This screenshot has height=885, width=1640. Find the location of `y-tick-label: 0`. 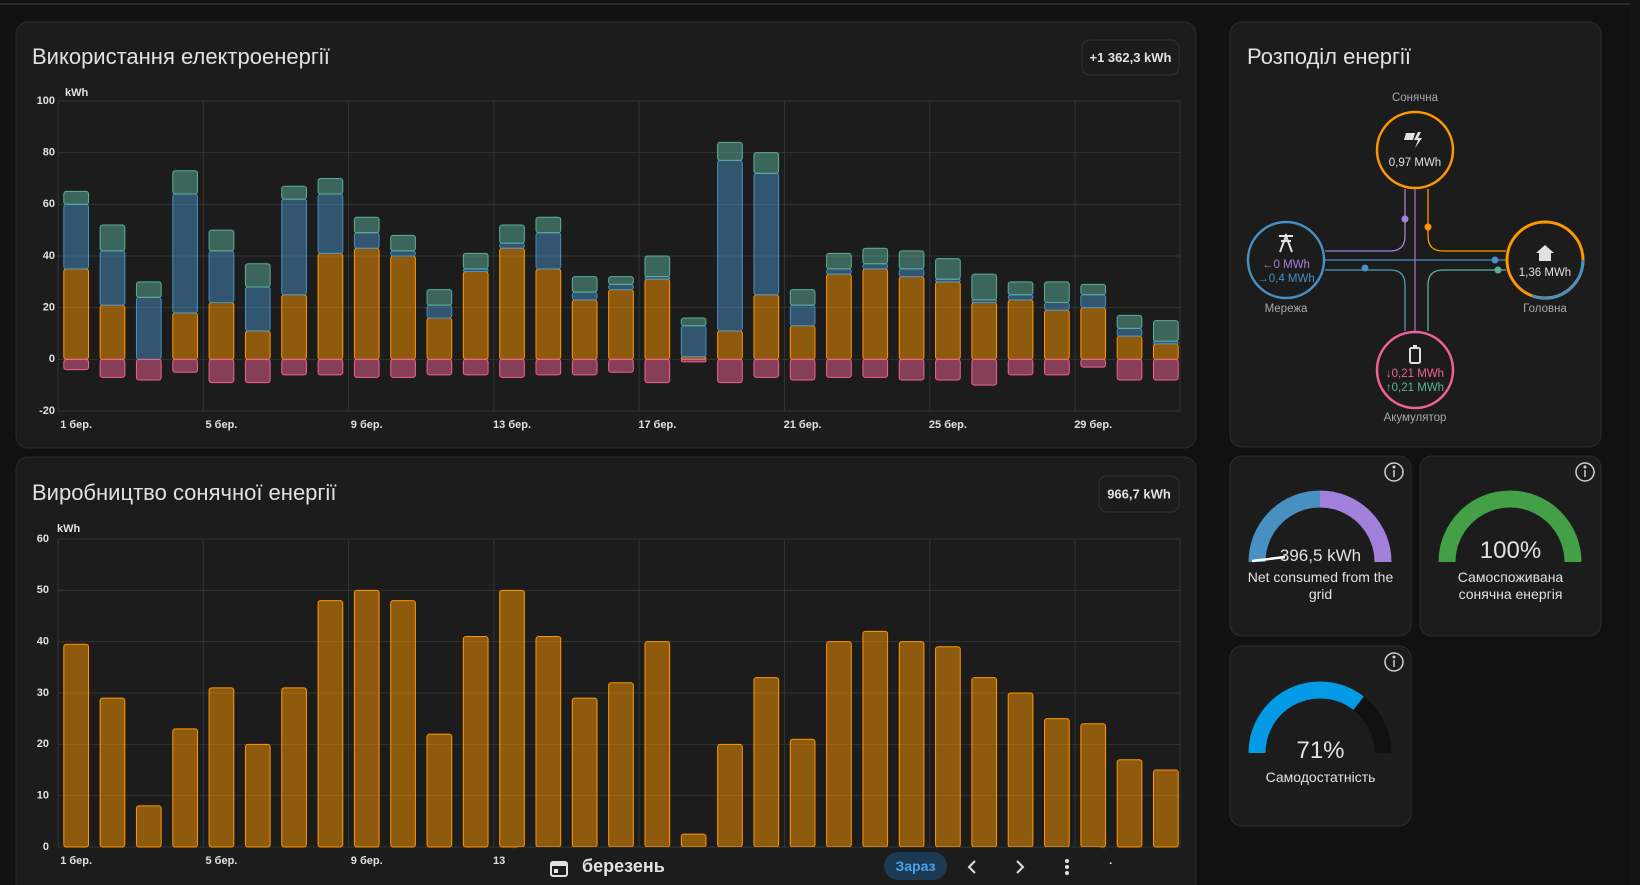

y-tick-label: 0 is located at coordinates (46, 847).